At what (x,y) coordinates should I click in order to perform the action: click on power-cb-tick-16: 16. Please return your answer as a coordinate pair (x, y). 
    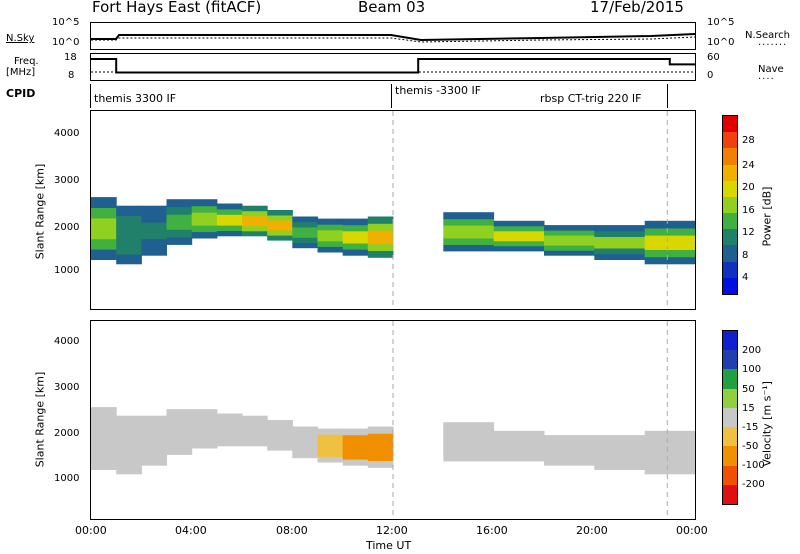
    Looking at the image, I should click on (748, 210).